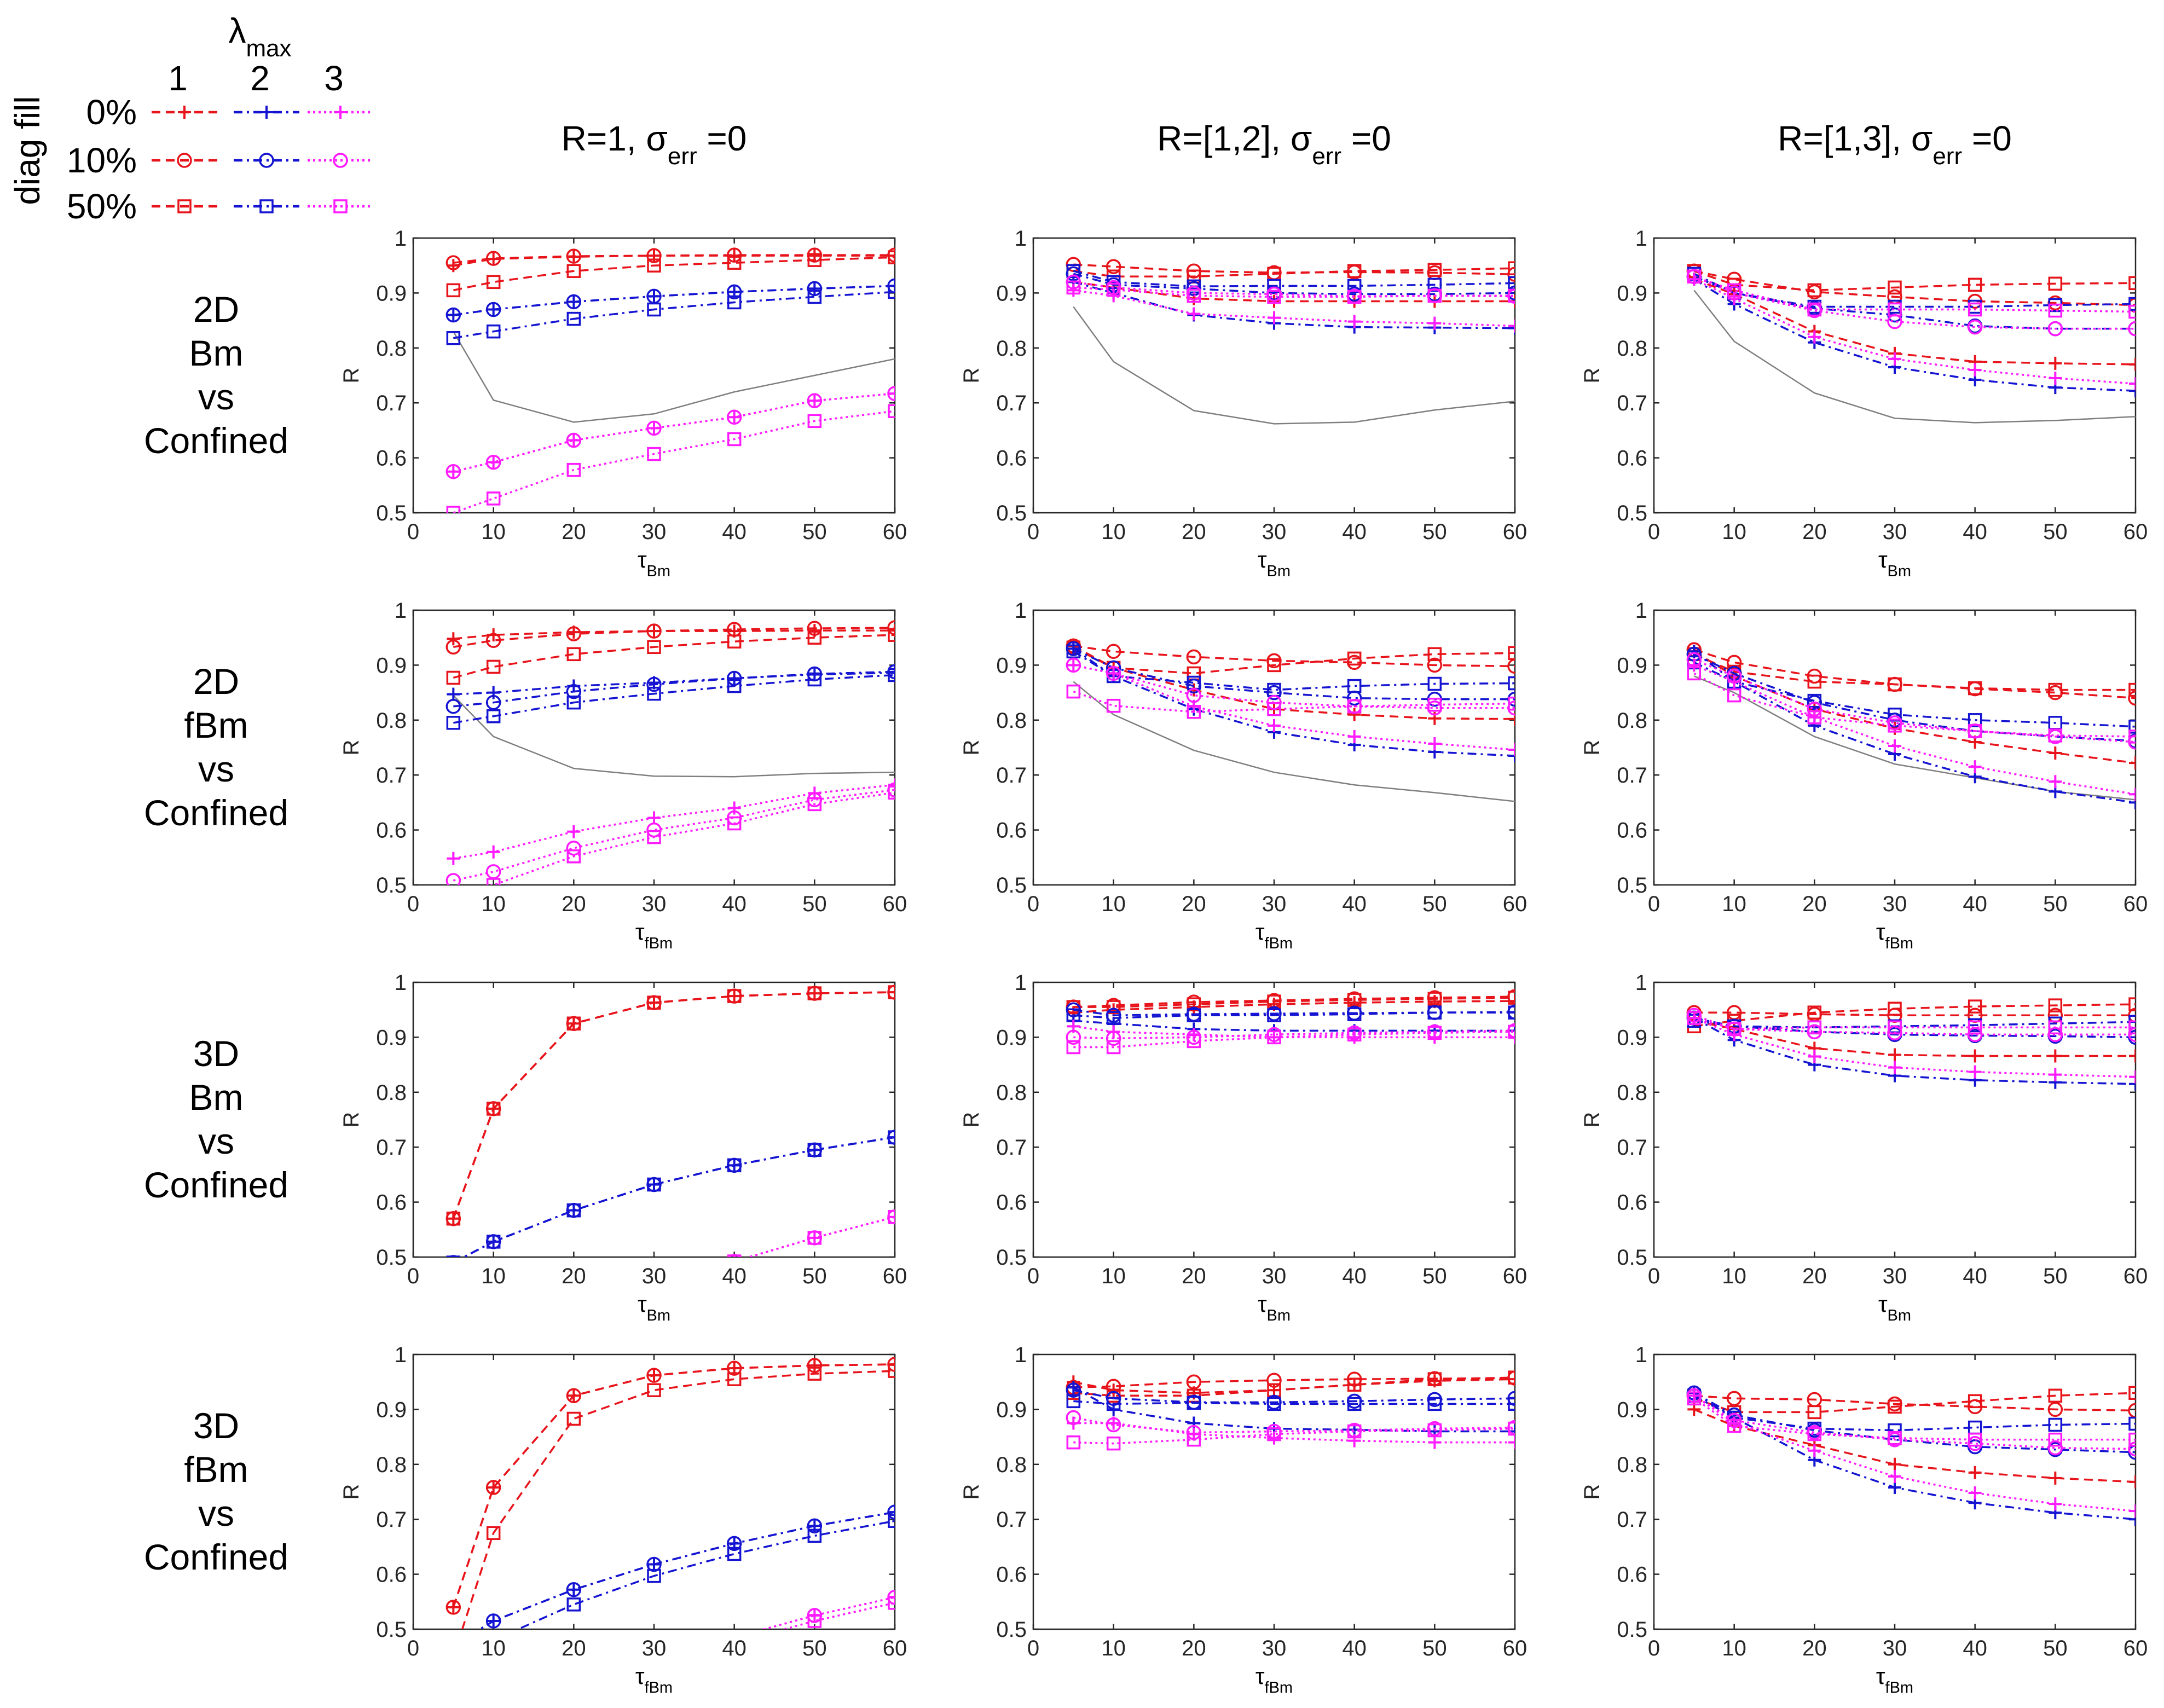 The height and width of the screenshot is (1708, 2164). Describe the element at coordinates (185, 112) in the screenshot. I see `legend-marker-plus` at that location.